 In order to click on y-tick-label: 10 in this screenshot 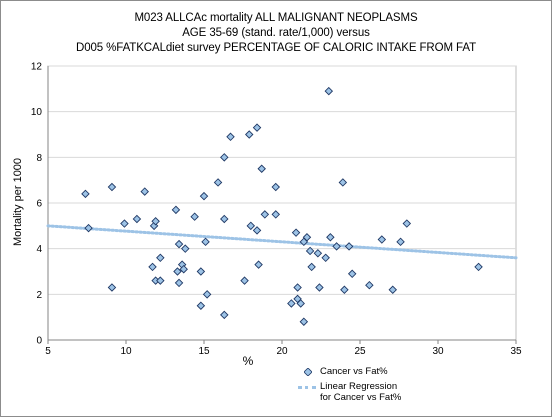, I will do `click(37, 112)`.